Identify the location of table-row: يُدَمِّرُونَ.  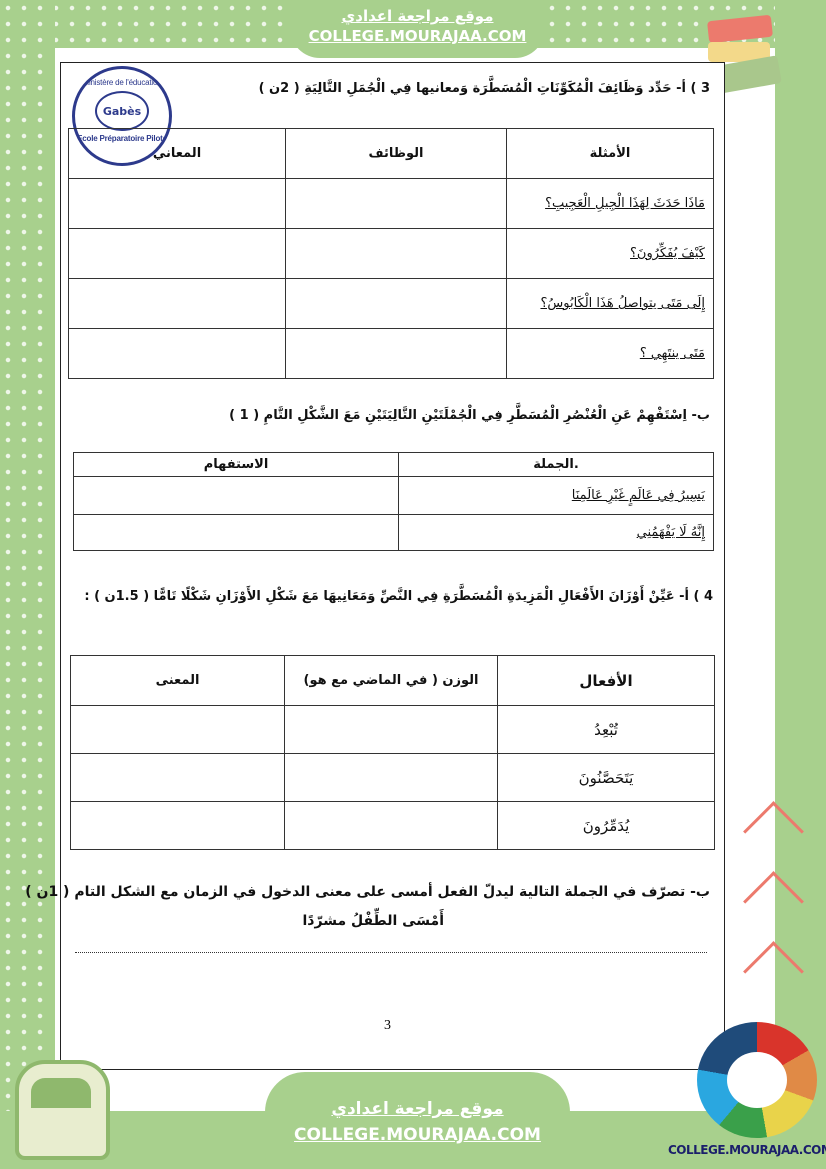
(392, 825).